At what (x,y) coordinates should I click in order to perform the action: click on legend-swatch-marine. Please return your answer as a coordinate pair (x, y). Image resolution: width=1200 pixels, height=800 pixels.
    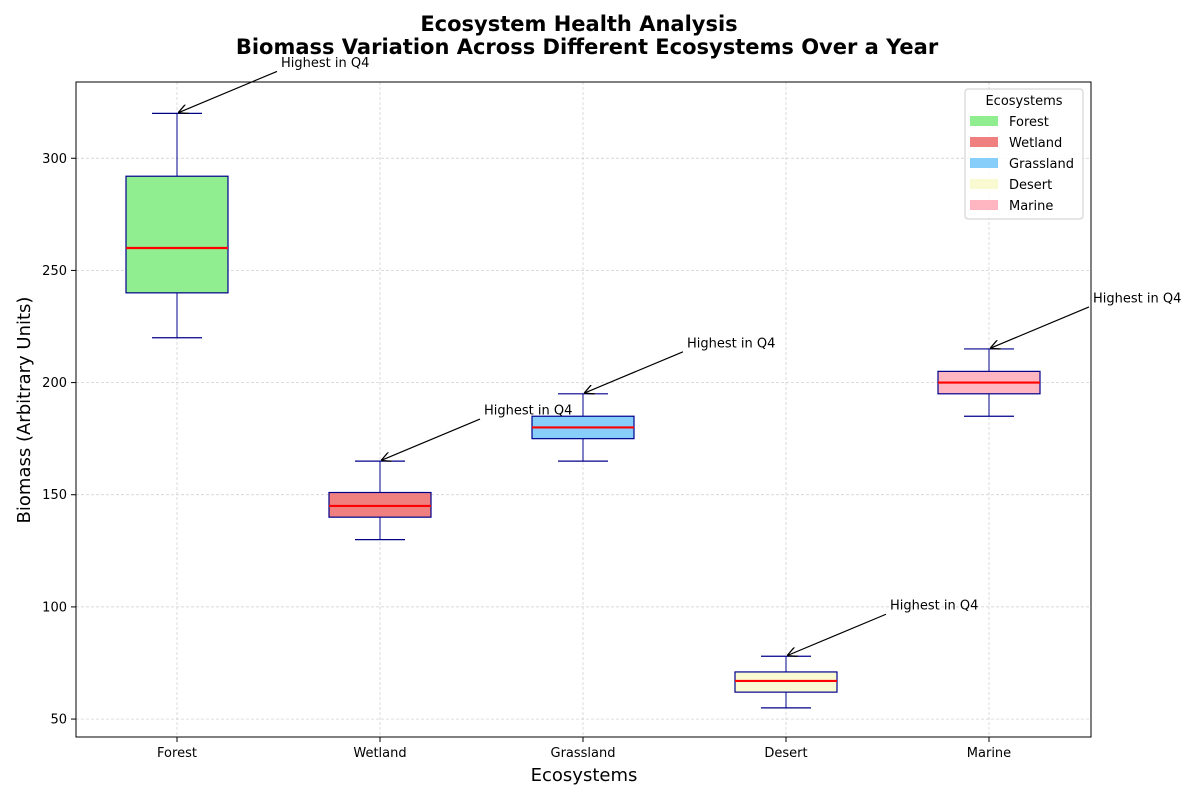
    Looking at the image, I should click on (984, 205).